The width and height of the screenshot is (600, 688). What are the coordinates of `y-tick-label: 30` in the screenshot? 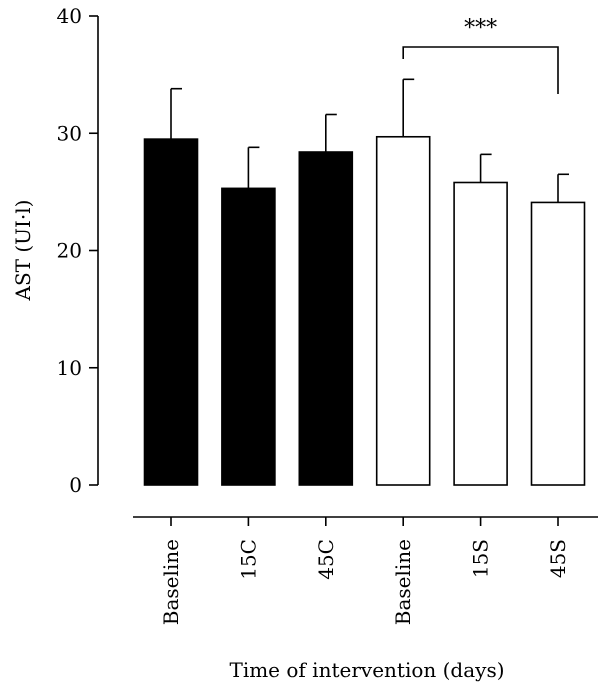 It's located at (69, 133).